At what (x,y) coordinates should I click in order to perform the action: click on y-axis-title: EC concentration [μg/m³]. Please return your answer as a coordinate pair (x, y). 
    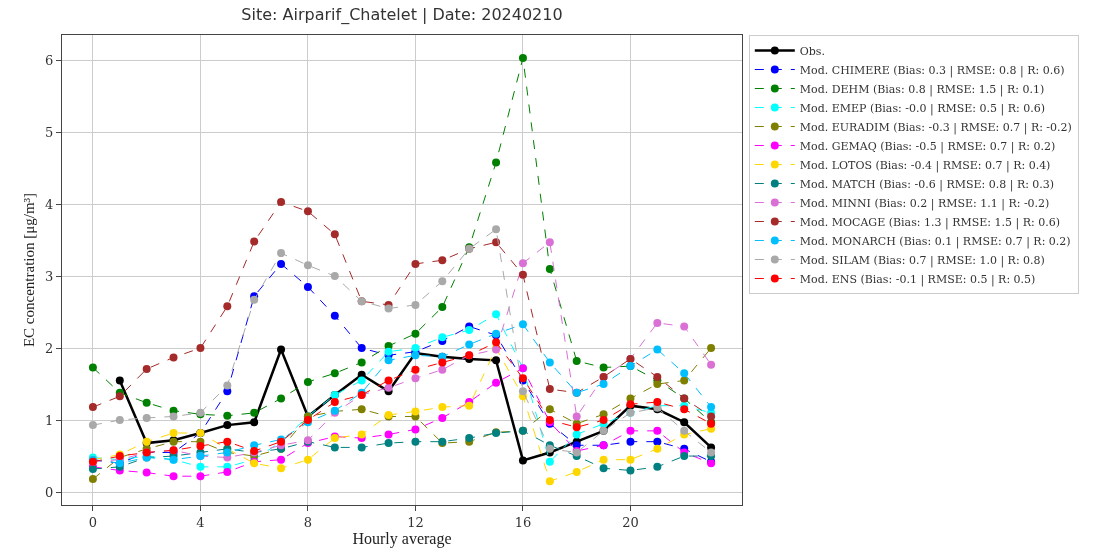
    Looking at the image, I should click on (29, 270).